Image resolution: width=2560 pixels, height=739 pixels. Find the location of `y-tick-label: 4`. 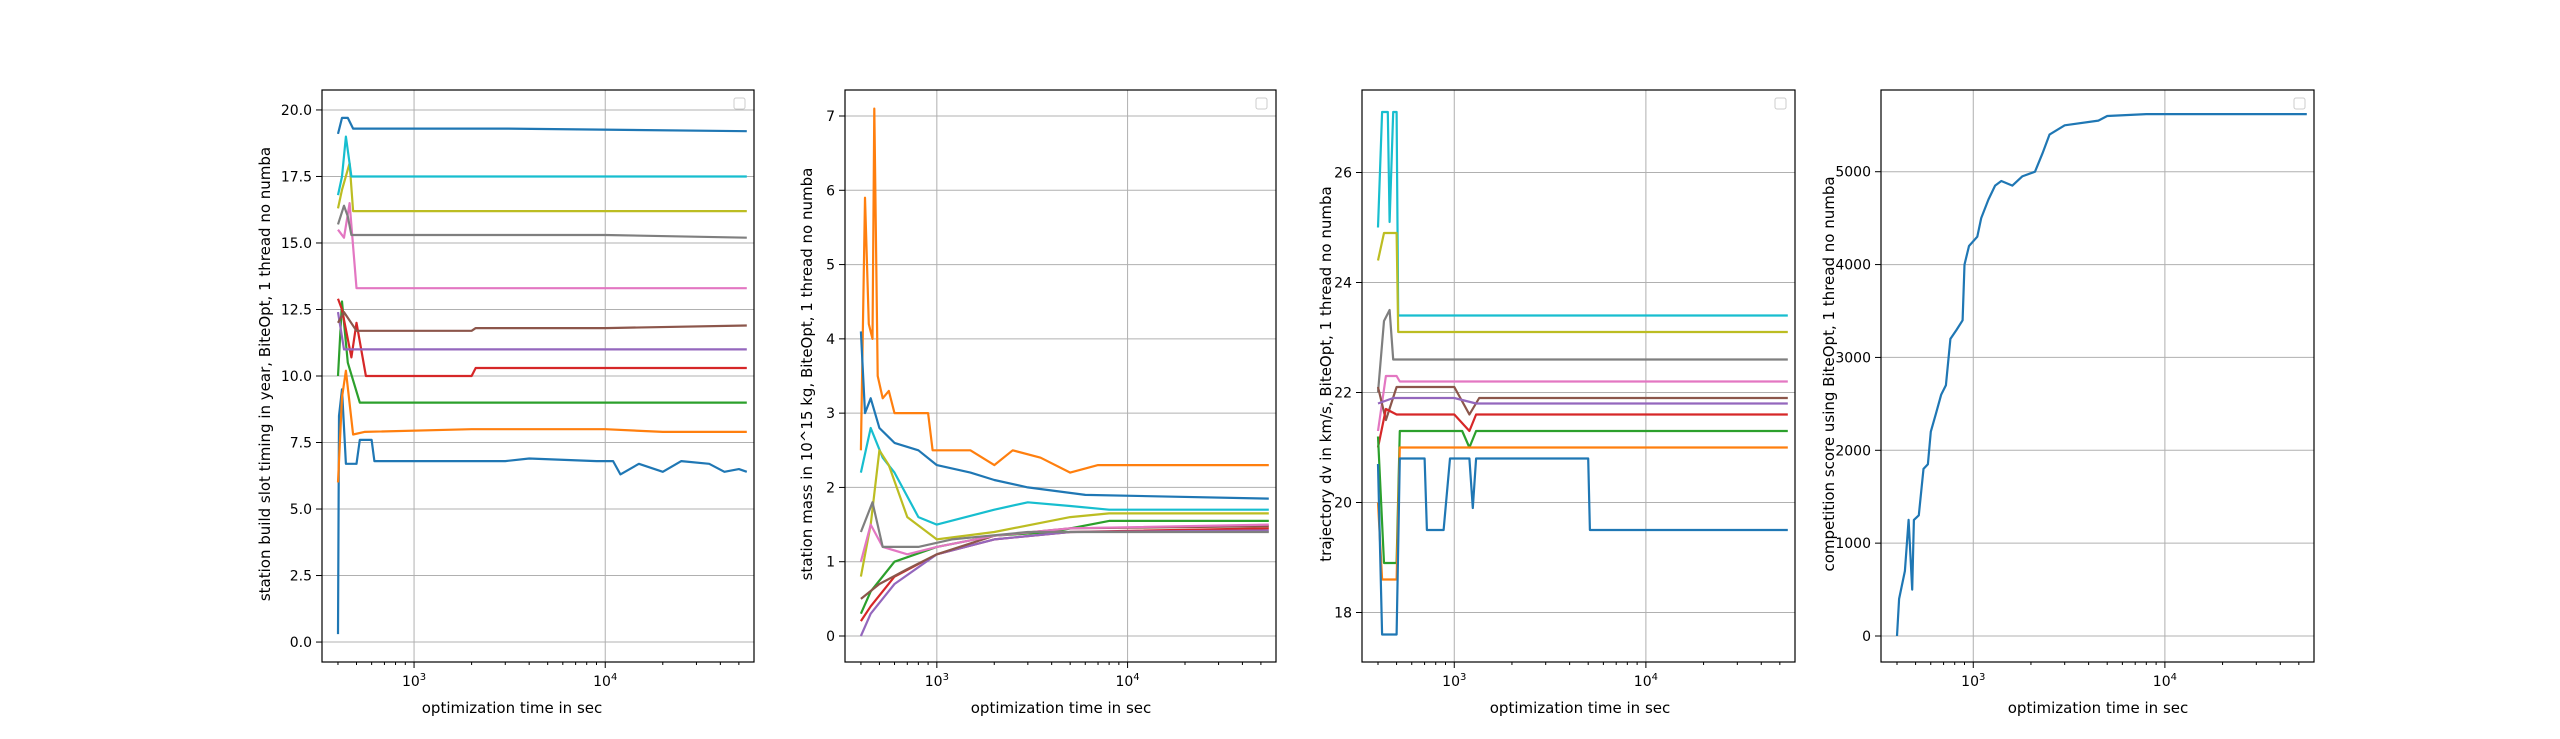

y-tick-label: 4 is located at coordinates (830, 340).